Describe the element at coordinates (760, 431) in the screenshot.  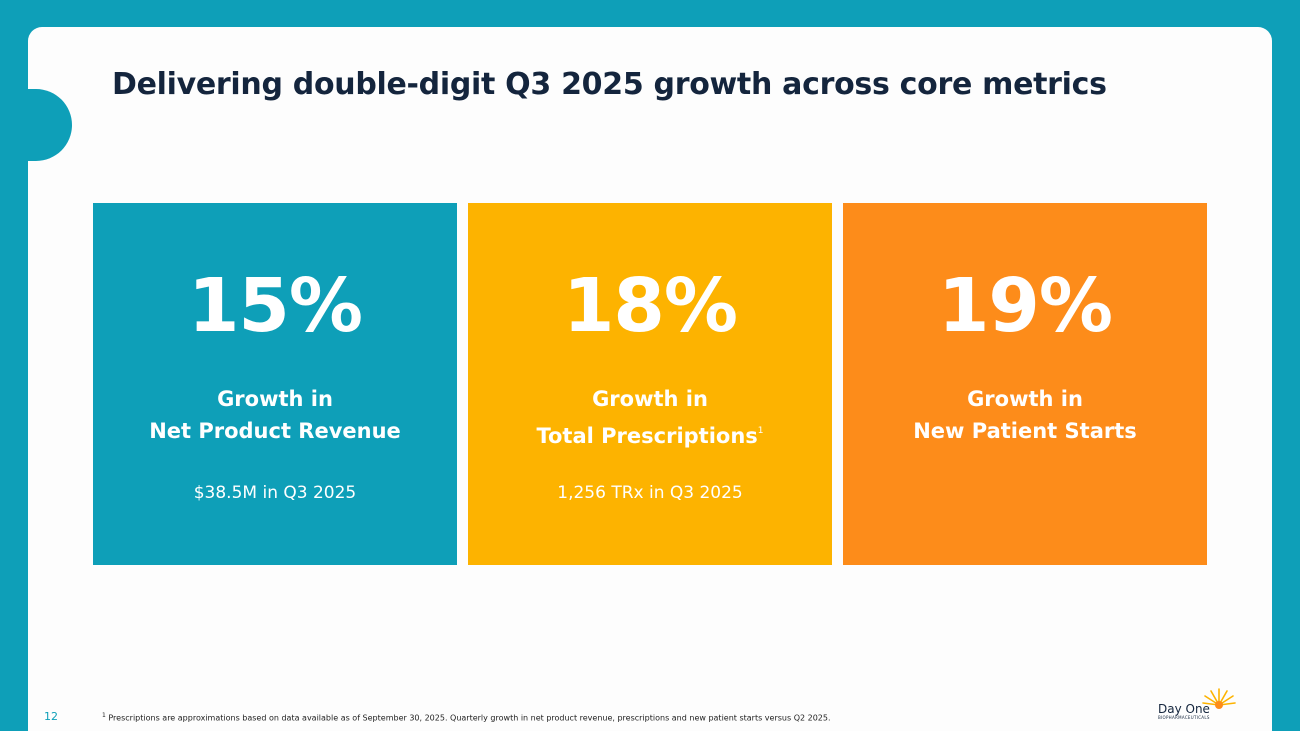
I see `footnote-superscript: 1` at that location.